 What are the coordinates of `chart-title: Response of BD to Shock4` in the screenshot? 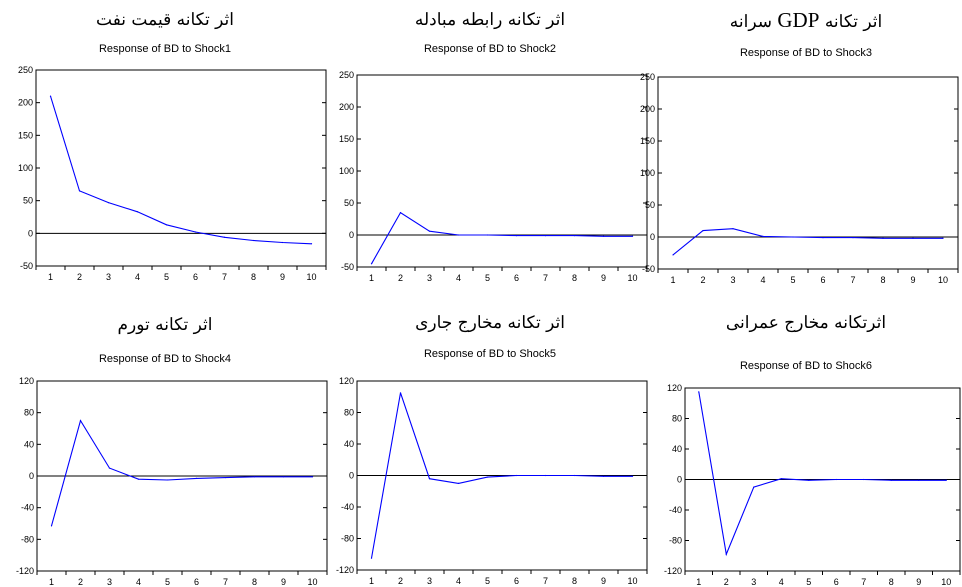 It's located at (165, 359).